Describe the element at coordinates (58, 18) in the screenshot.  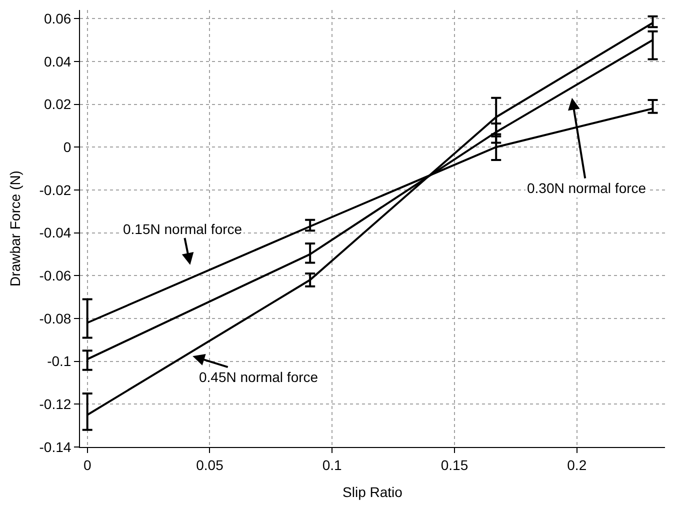
I see `y-tick-label: 0.06` at that location.